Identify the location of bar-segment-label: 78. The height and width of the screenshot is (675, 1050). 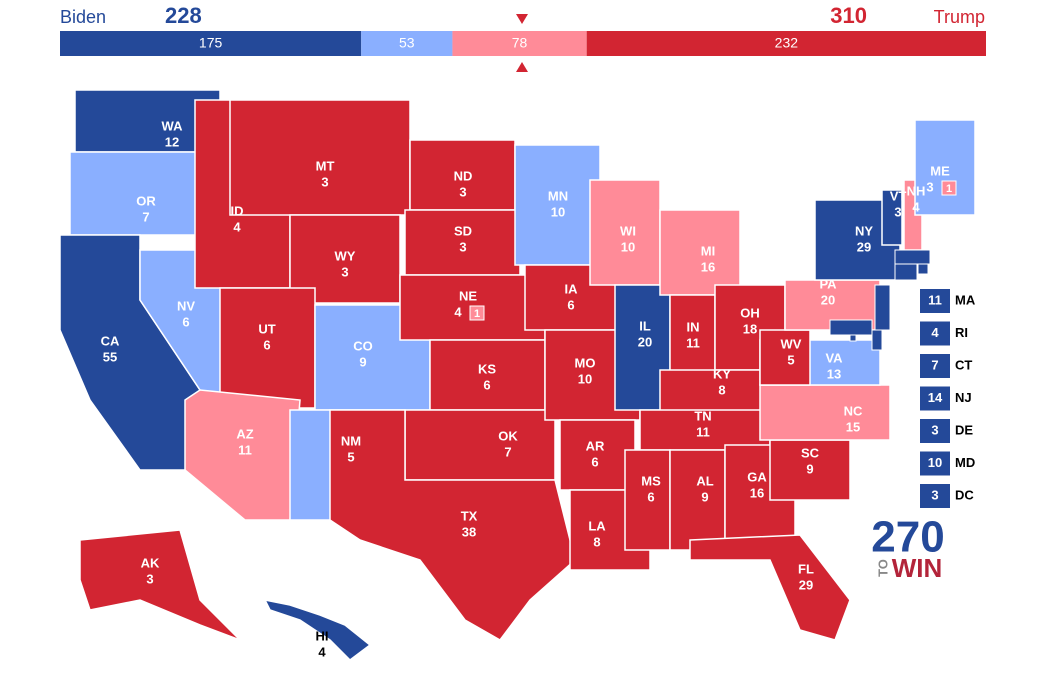
(520, 43).